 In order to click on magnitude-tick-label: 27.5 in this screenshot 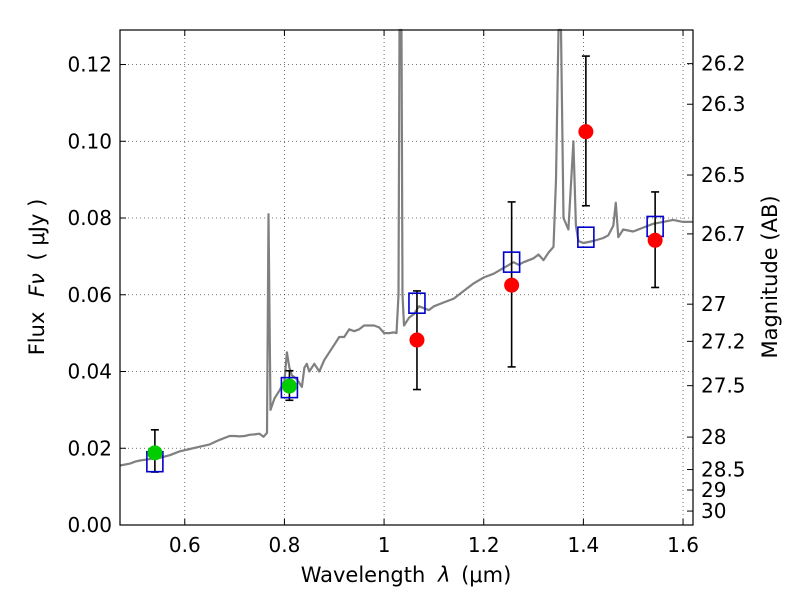, I will do `click(723, 386)`.